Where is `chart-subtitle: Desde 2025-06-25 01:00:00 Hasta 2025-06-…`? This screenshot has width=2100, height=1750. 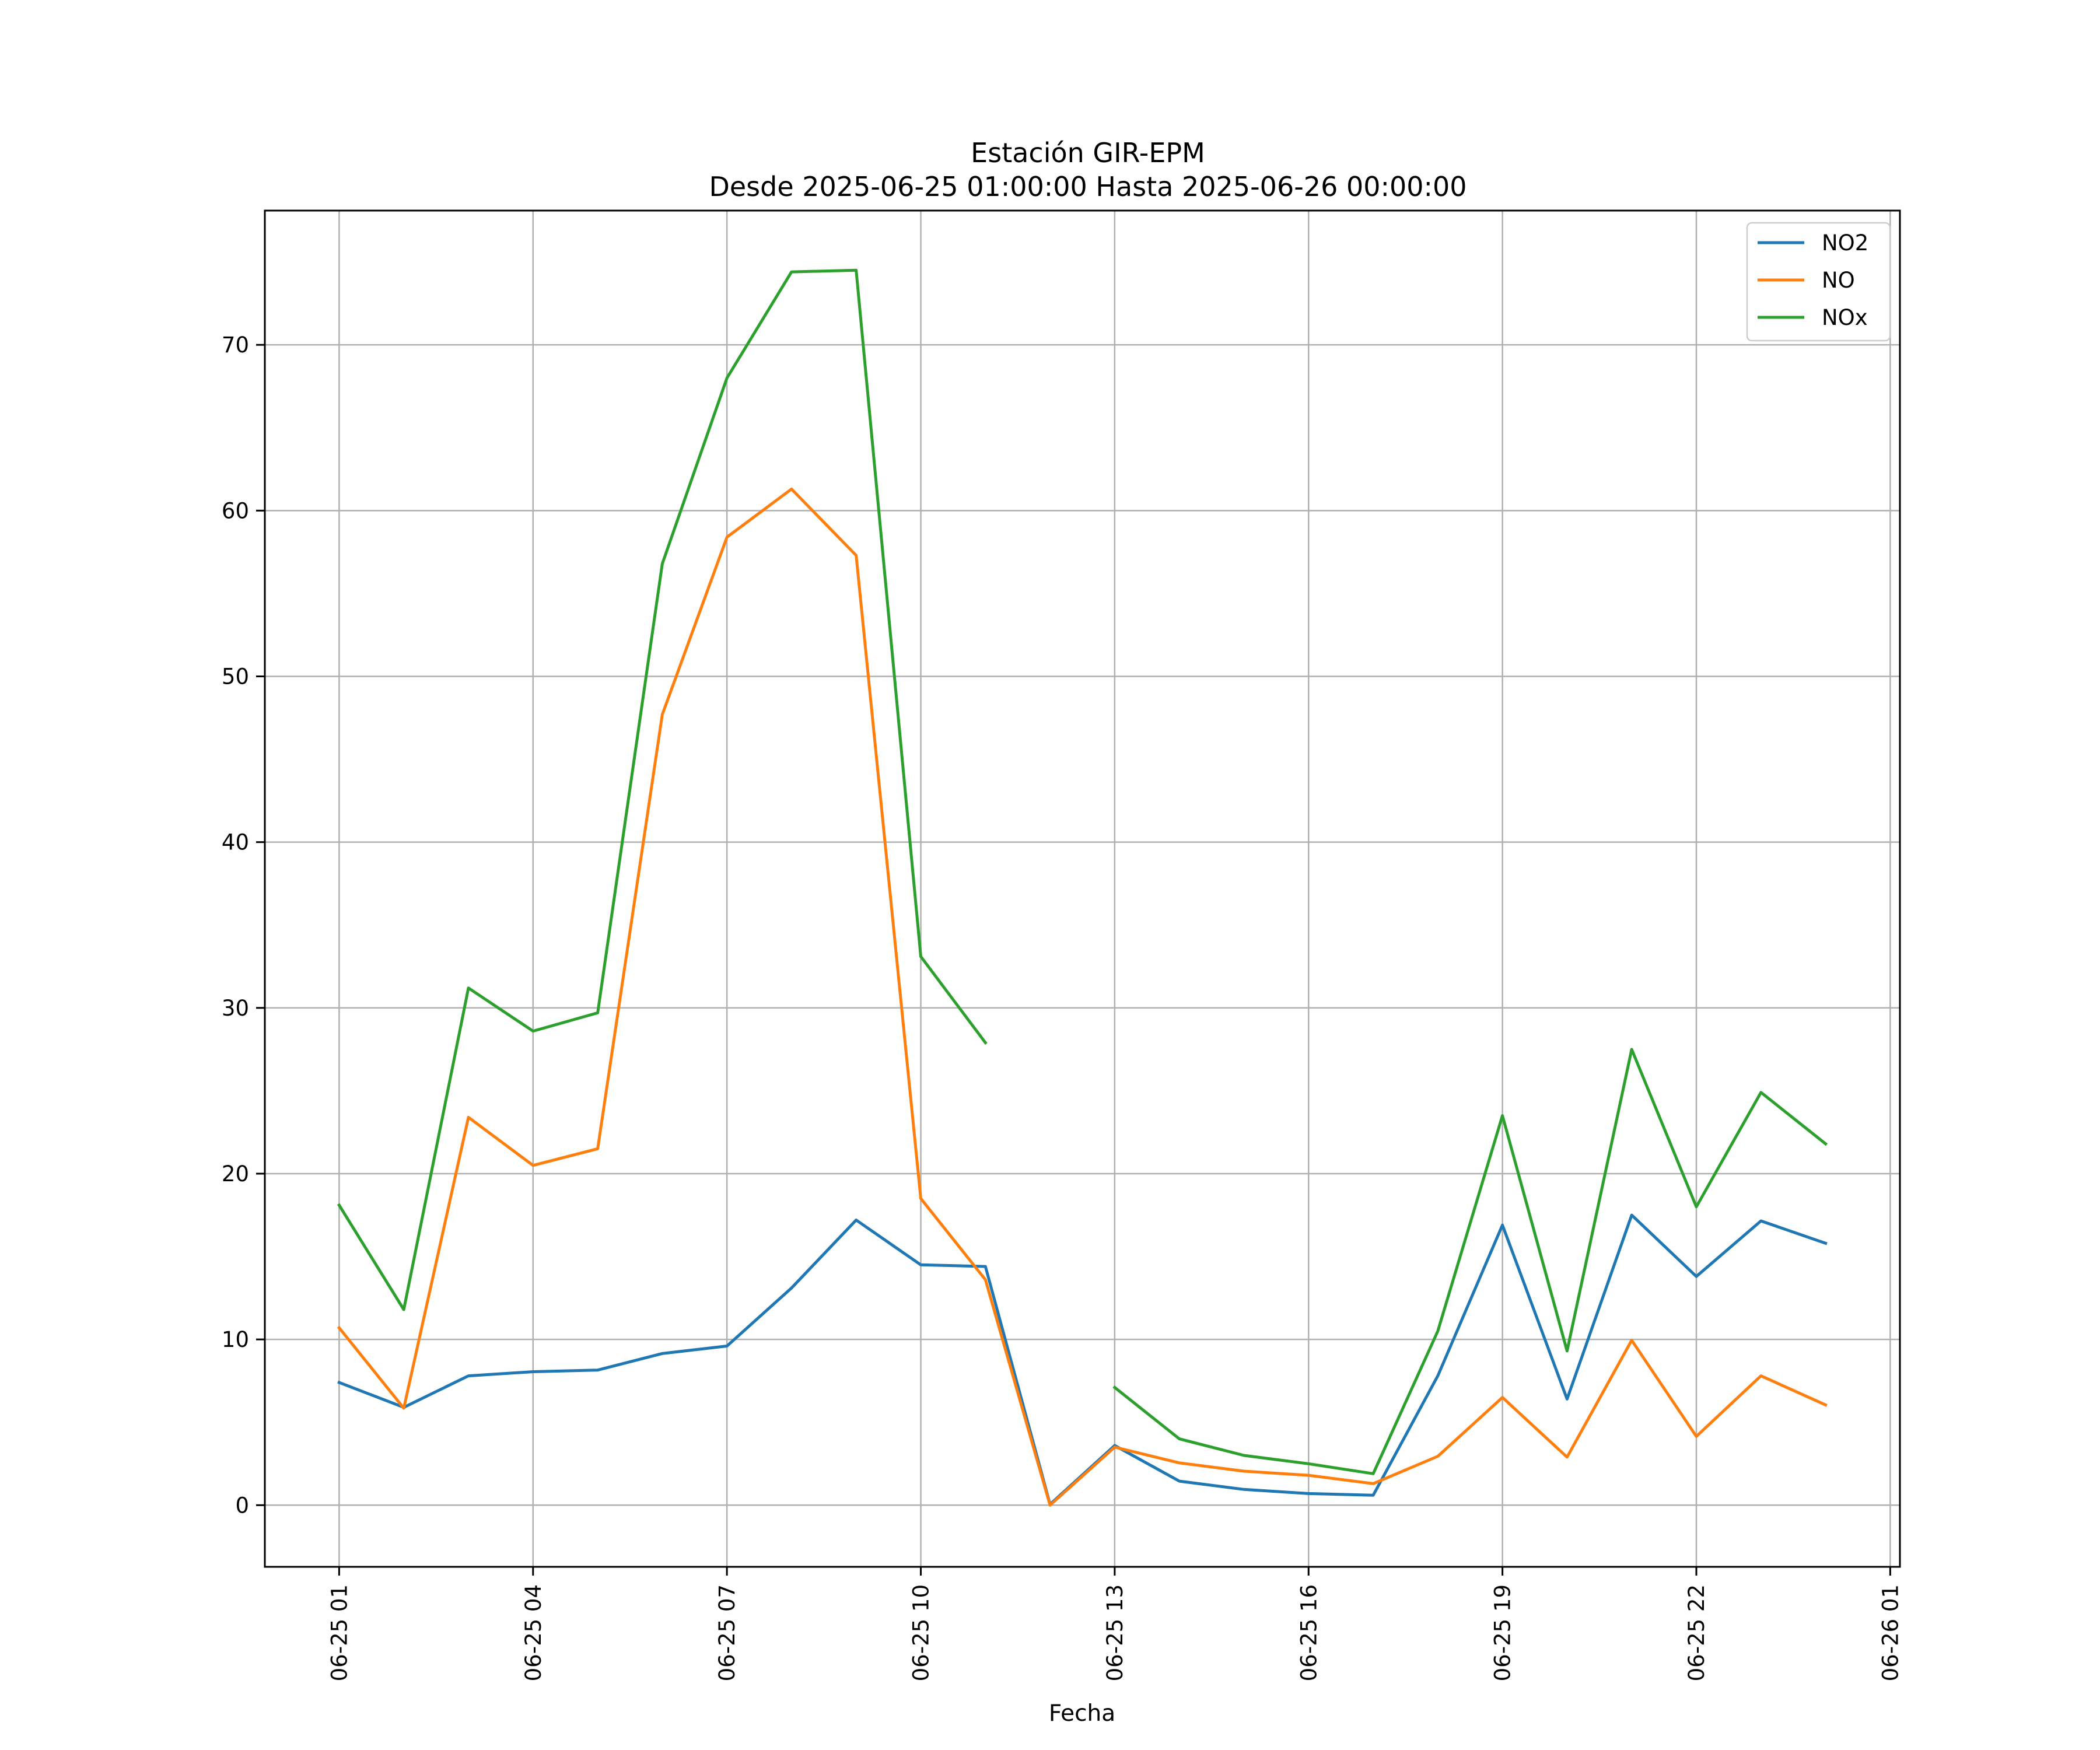
chart-subtitle: Desde 2025-06-25 01:00:00 Hasta 2025-06-… is located at coordinates (1087, 187).